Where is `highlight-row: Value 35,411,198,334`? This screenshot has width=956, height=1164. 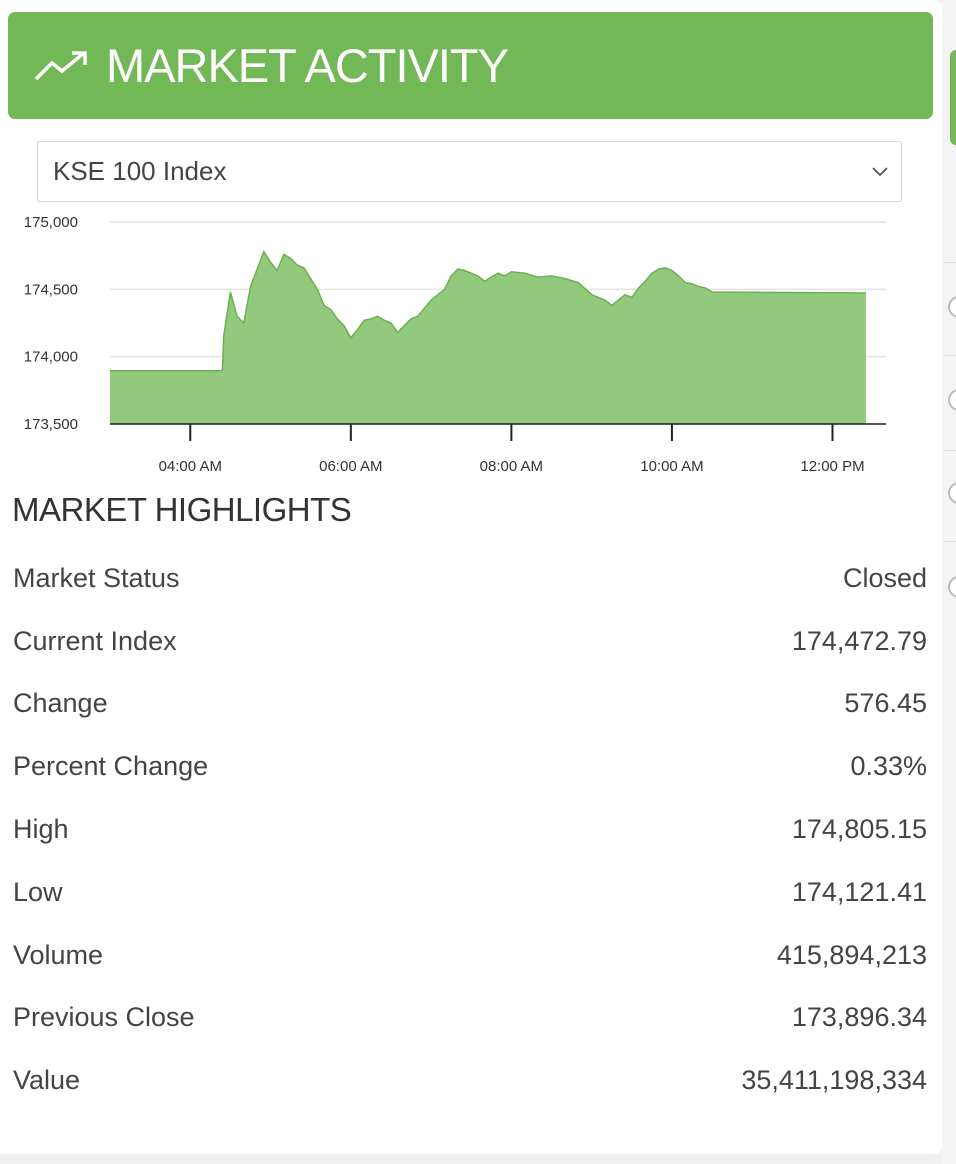
highlight-row: Value 35,411,198,334 is located at coordinates (470, 1080).